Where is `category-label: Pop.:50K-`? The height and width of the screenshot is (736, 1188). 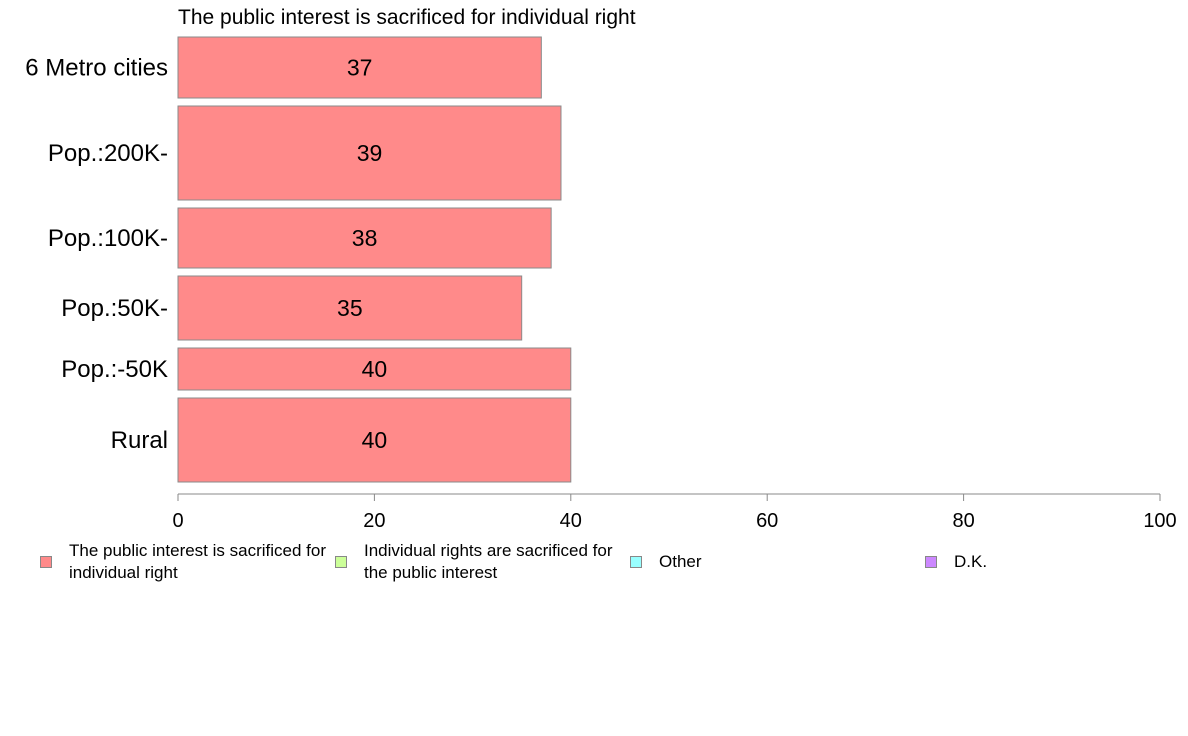
category-label: Pop.:50K- is located at coordinates (114, 308).